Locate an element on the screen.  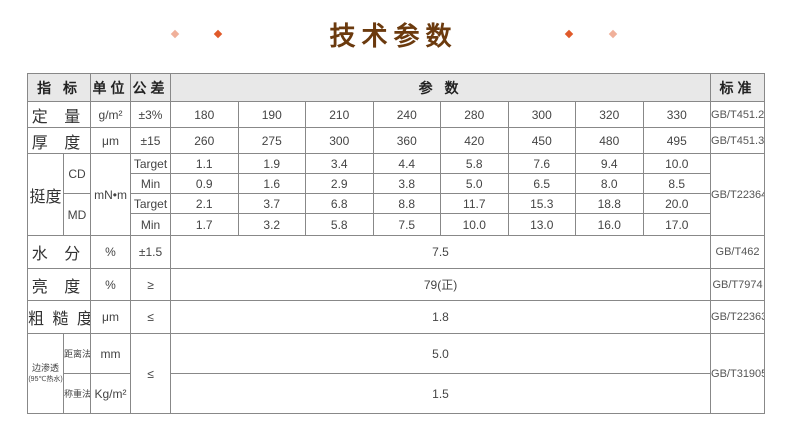
edge-wicking-label: 边渗透 (95℃热水) is located at coordinates (45, 373).